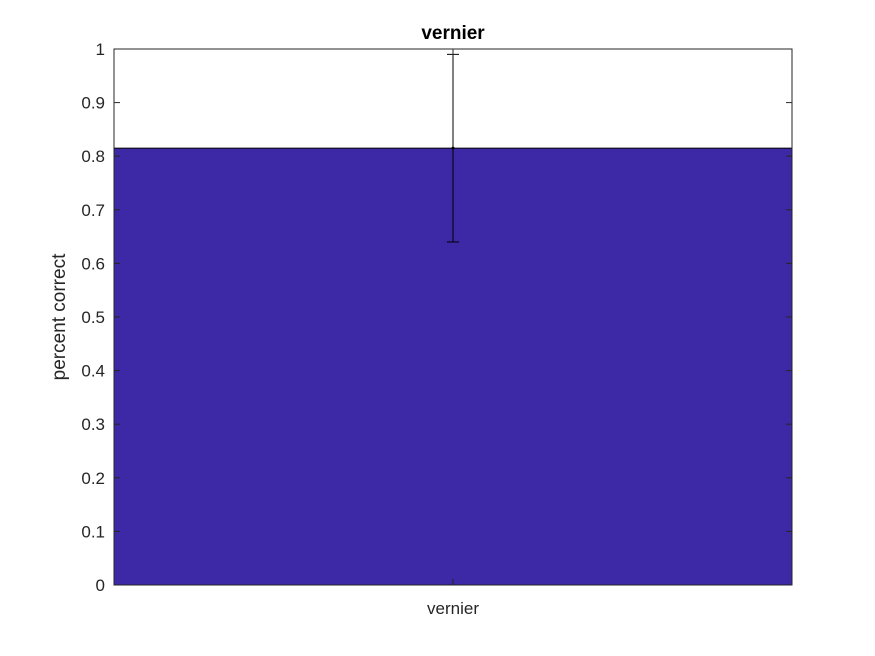 Image resolution: width=875 pixels, height=656 pixels. Describe the element at coordinates (93, 103) in the screenshot. I see `y-tick-label-9: 0.9` at that location.